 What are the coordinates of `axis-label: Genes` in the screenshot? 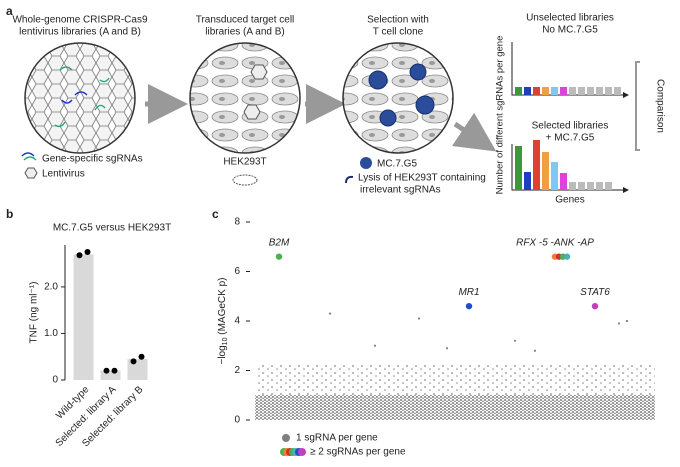 It's located at (569, 200).